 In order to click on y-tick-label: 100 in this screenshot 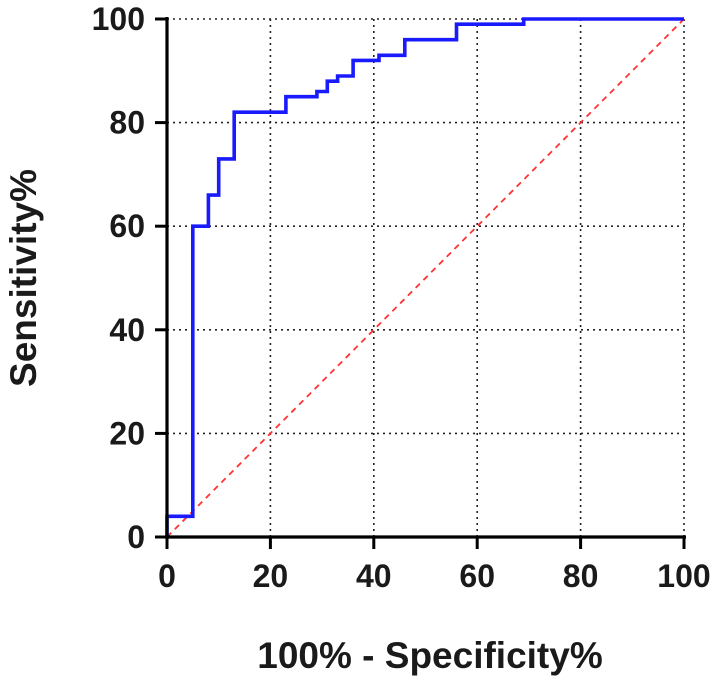, I will do `click(118, 19)`.